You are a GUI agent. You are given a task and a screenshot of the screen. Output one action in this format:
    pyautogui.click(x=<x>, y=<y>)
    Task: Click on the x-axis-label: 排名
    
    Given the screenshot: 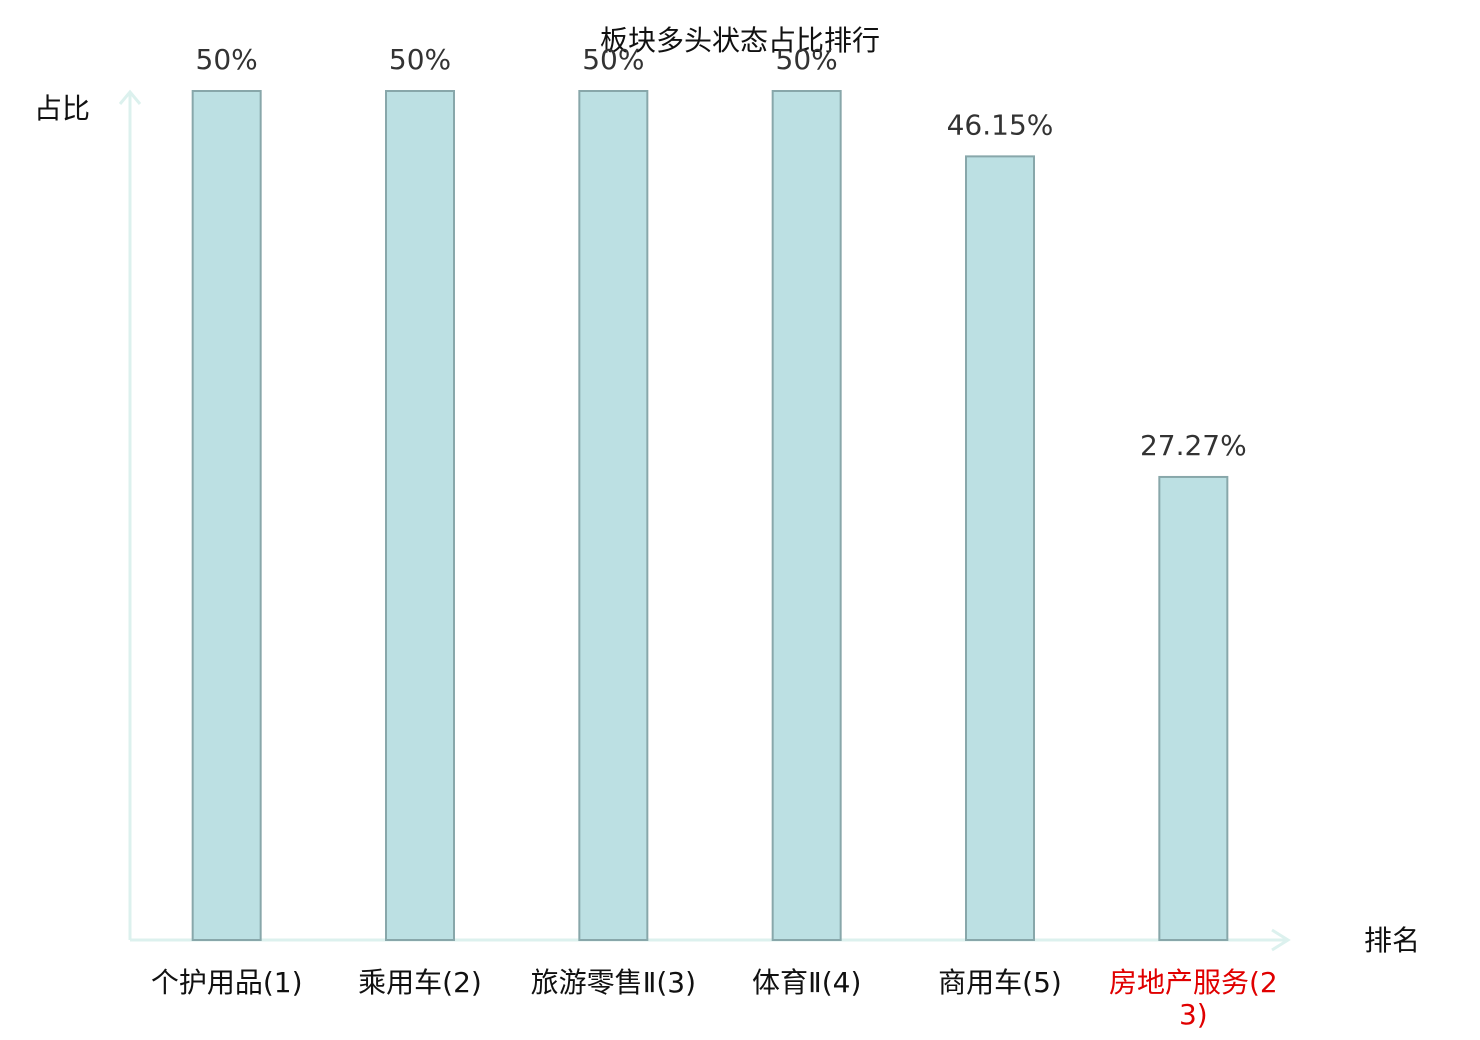 What is the action you would take?
    pyautogui.click(x=1392, y=940)
    